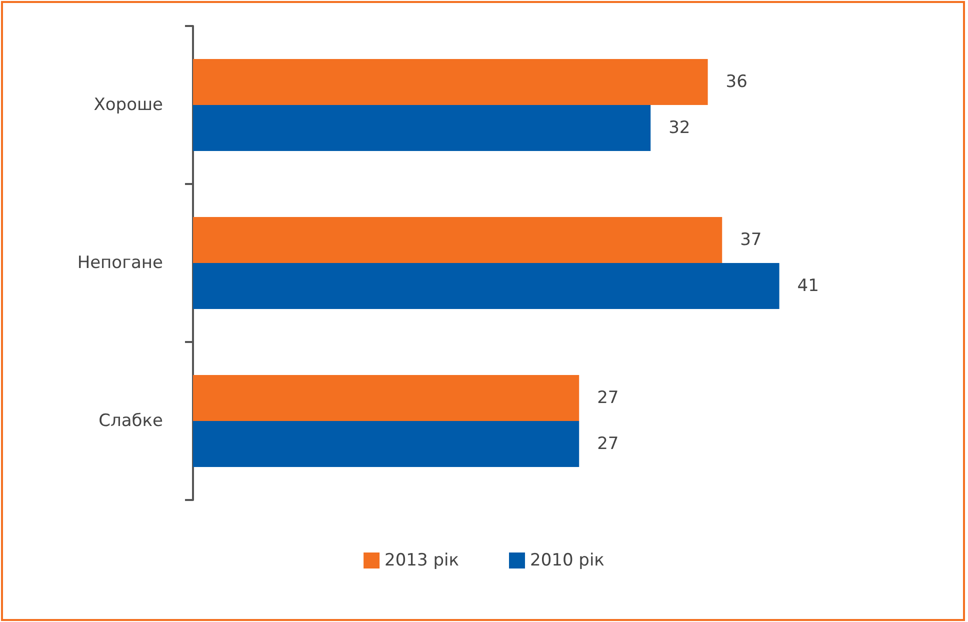 This screenshot has height=622, width=968. I want to click on y-tick-label: Слабке, so click(130, 421).